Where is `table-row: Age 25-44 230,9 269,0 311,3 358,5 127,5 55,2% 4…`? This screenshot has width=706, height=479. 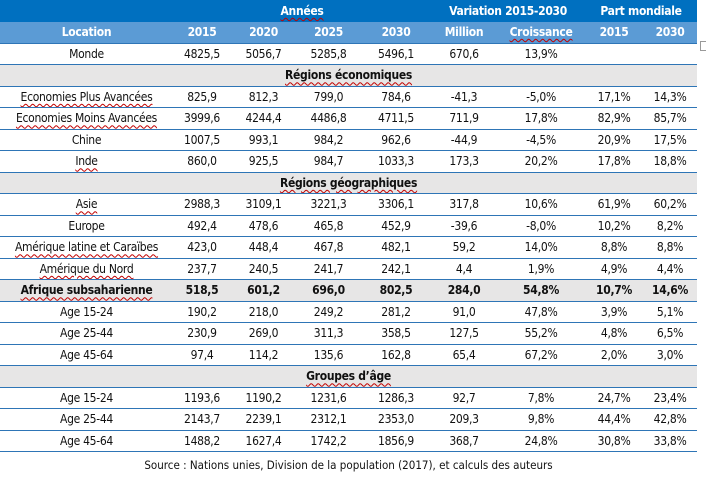
table-row: Age 25-44 230,9 269,0 311,3 358,5 127,5 55,2% 4… is located at coordinates (349, 333).